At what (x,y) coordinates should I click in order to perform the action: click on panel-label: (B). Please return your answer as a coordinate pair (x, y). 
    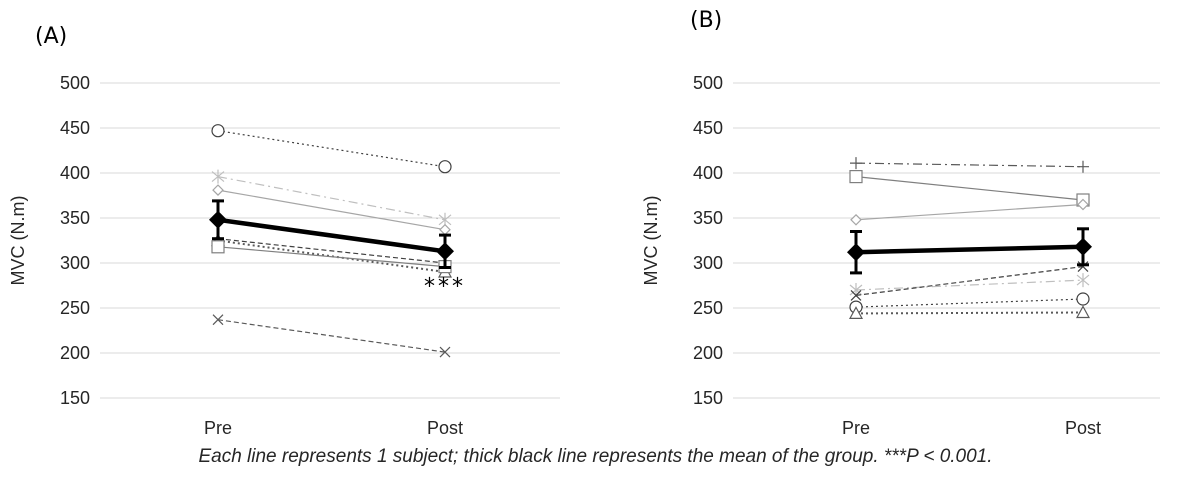
    Looking at the image, I should click on (706, 20).